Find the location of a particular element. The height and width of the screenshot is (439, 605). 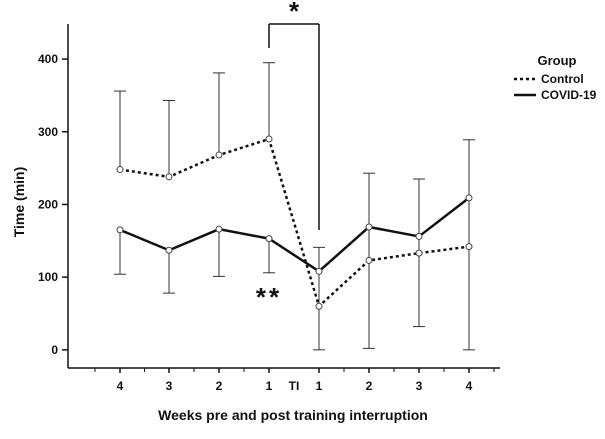

legend-label-covid: COVID-19 is located at coordinates (569, 95).